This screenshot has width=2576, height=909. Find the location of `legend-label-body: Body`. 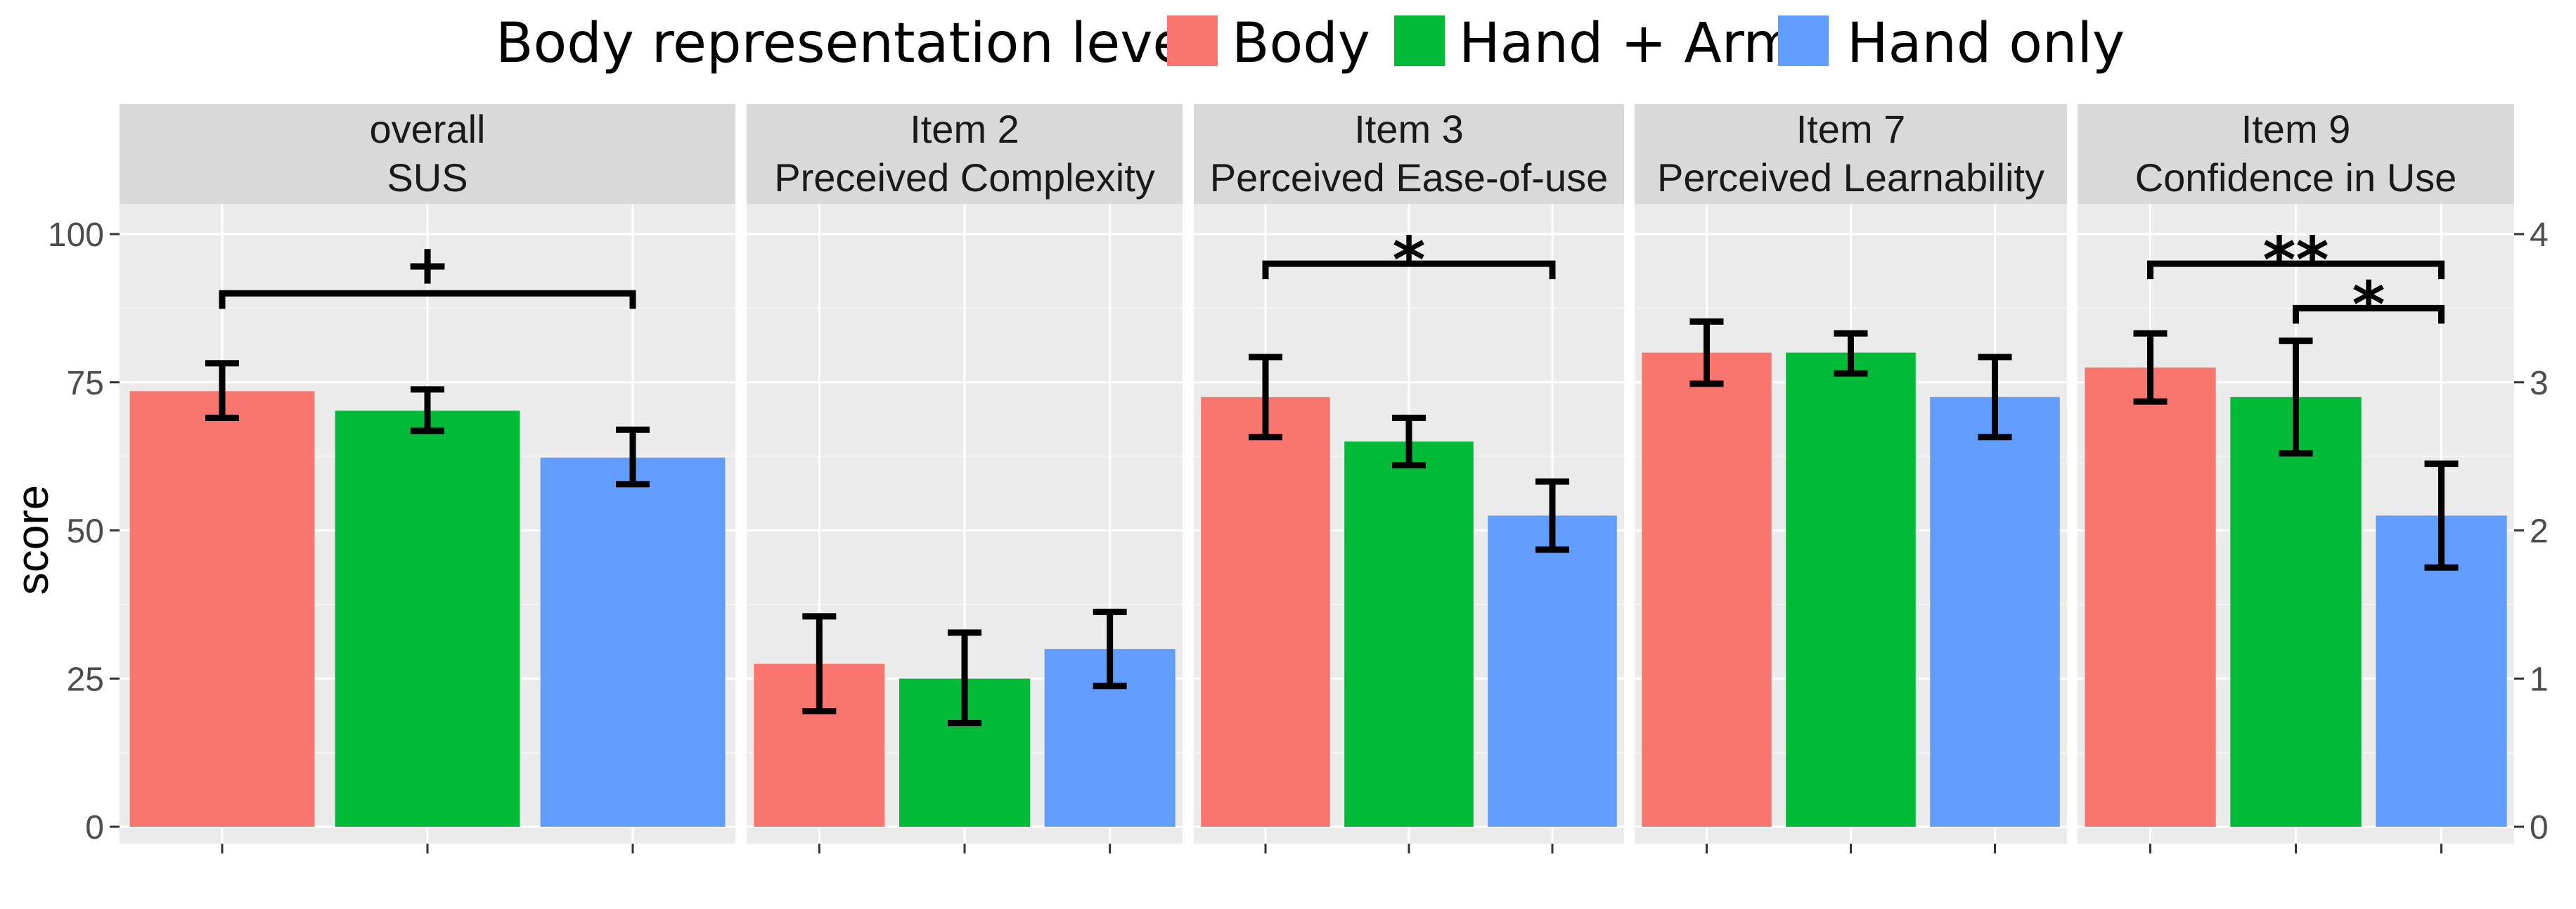

legend-label-body: Body is located at coordinates (1301, 43).